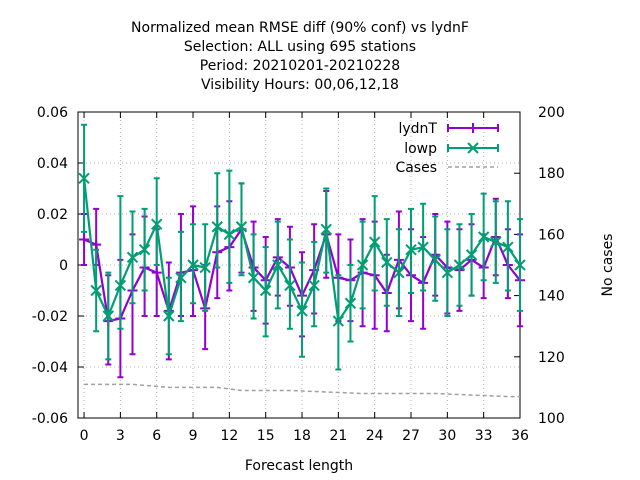 This screenshot has width=640, height=480. What do you see at coordinates (229, 436) in the screenshot?
I see `x-tick-label: 12` at bounding box center [229, 436].